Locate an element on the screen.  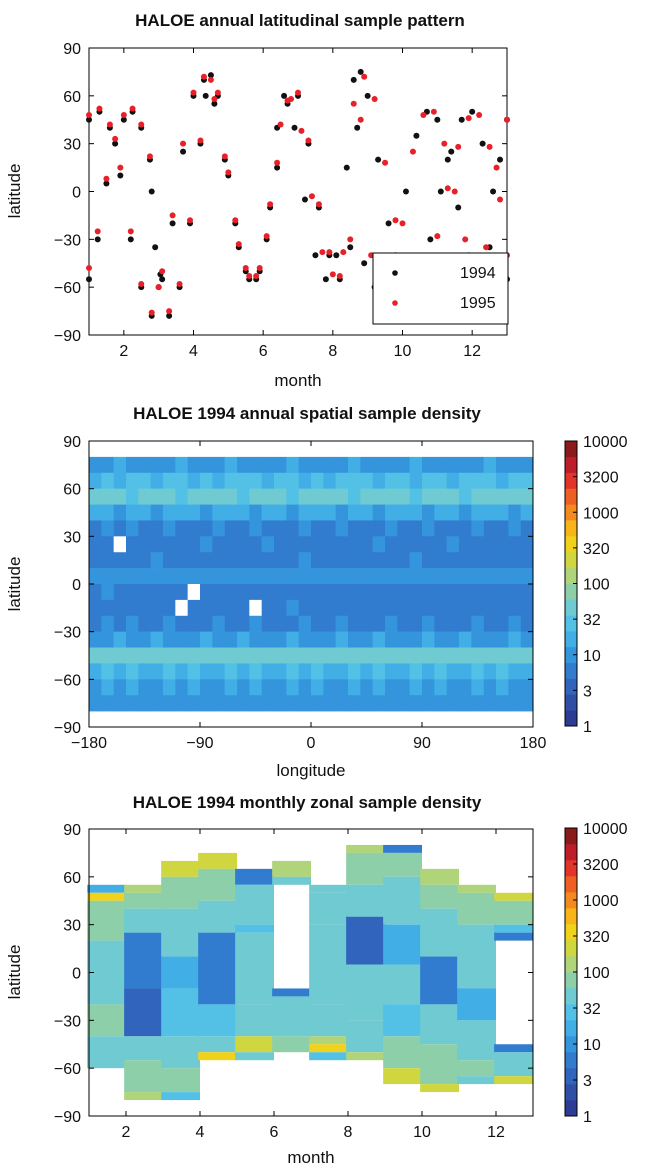
x-tick-label: 4 is located at coordinates (193, 351).